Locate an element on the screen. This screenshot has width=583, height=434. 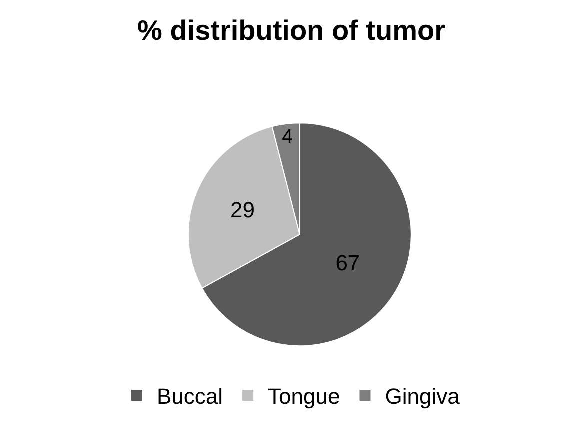
data-label: 4 is located at coordinates (288, 137).